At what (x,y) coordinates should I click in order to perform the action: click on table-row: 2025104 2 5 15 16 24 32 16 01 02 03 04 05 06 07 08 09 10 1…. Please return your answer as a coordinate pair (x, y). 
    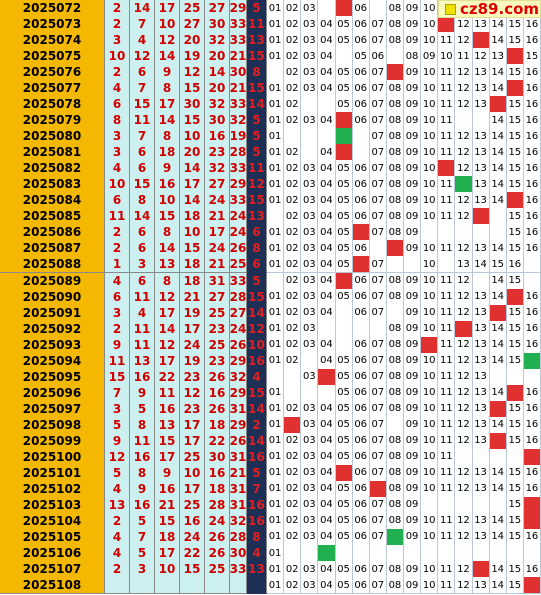
    Looking at the image, I should click on (270, 521).